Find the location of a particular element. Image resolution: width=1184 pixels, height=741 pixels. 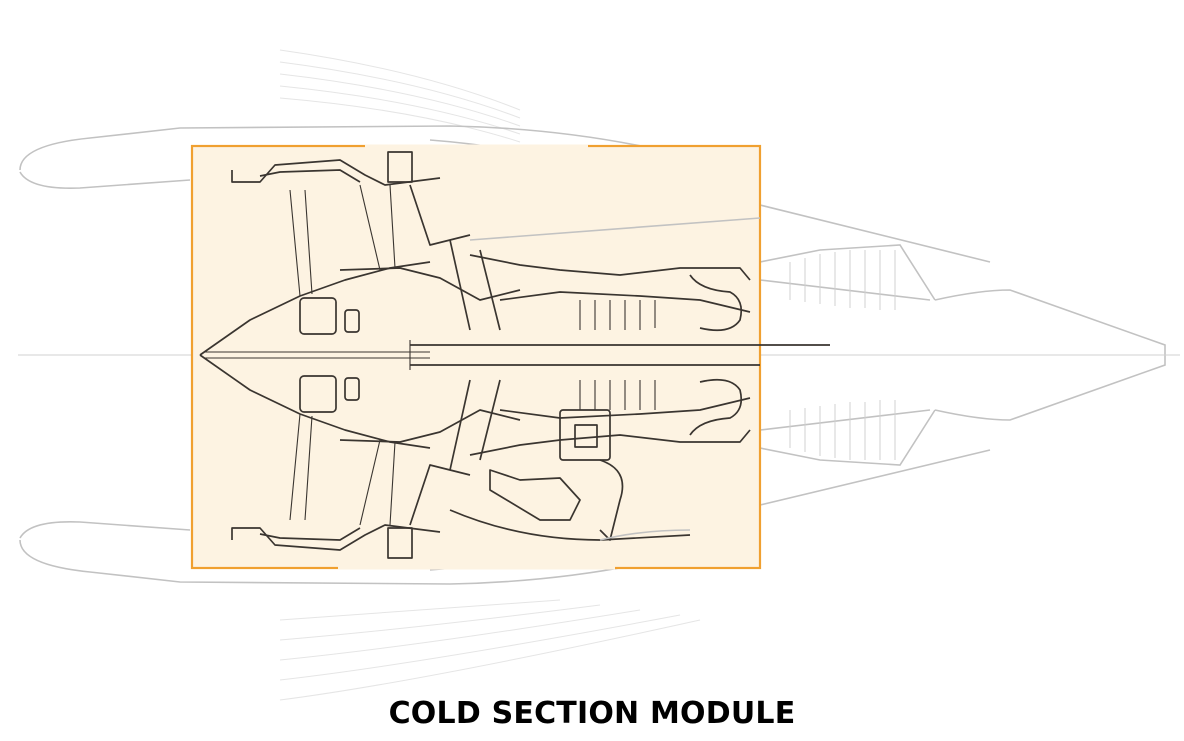

bypass-lines is located at coordinates (615, 379).